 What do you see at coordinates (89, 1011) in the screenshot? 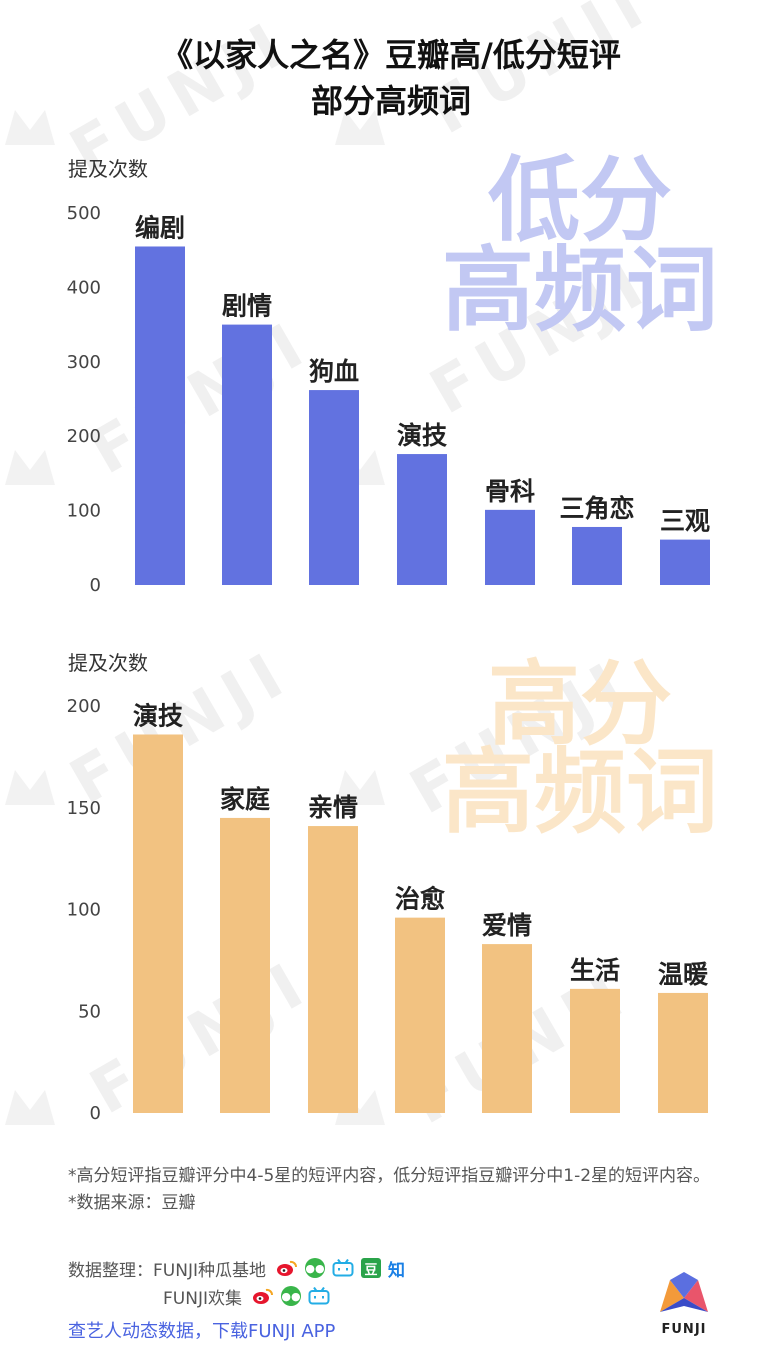
I see `y-tick-label: 50` at bounding box center [89, 1011].